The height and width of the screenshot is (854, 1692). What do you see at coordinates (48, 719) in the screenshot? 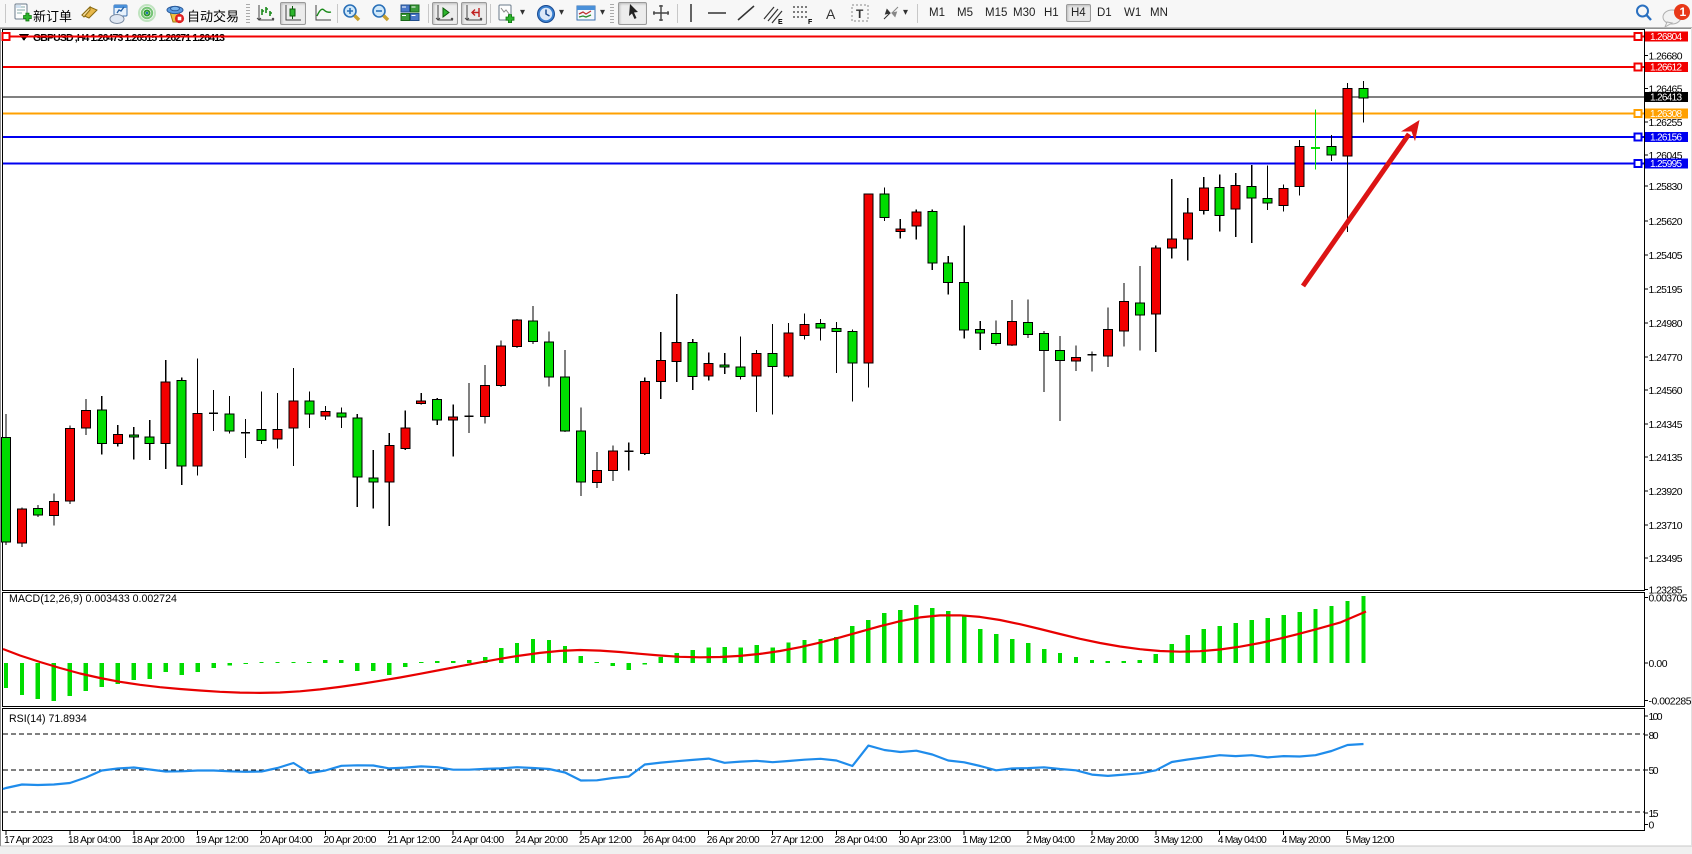
I see `svg-text: RSI(14) 71.8934` at bounding box center [48, 719].